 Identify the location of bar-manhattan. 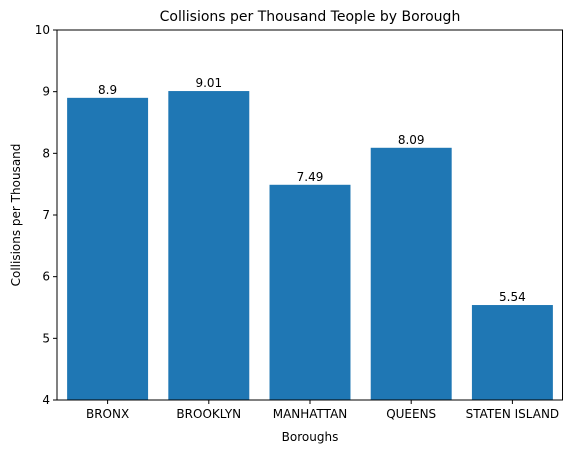
(310, 292).